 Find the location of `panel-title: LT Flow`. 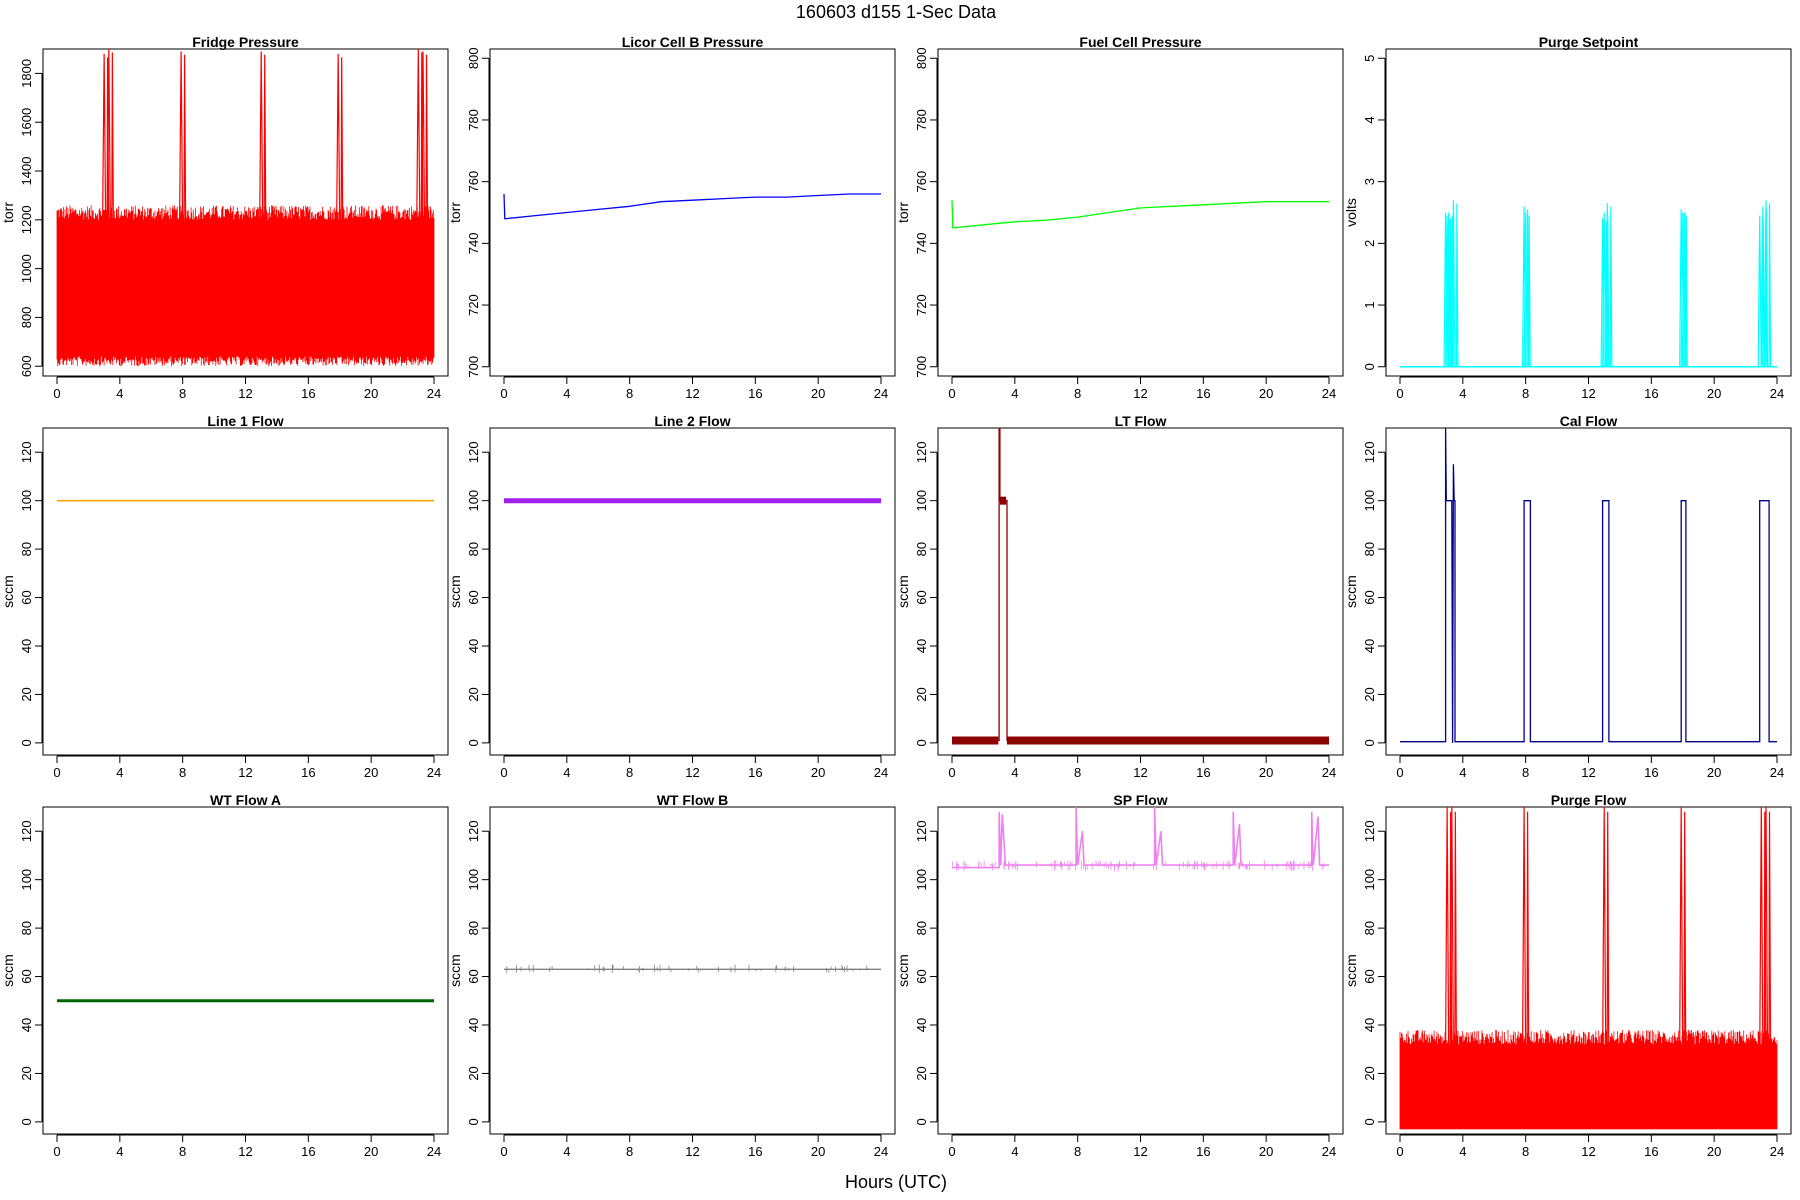

panel-title: LT Flow is located at coordinates (1141, 421).